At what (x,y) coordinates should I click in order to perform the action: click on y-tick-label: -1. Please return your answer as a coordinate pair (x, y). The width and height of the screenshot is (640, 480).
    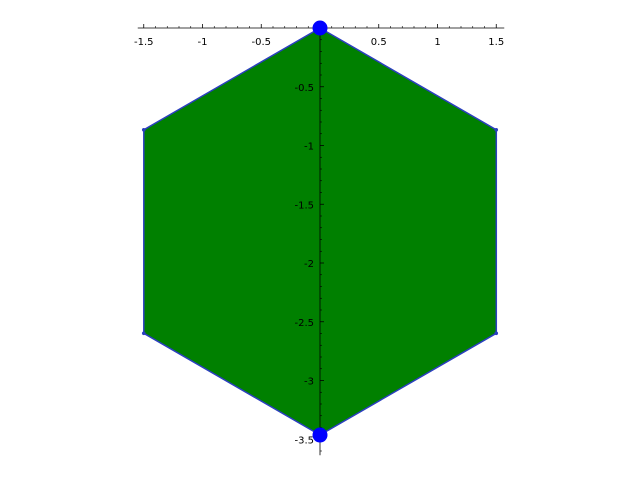
    Looking at the image, I should click on (309, 147).